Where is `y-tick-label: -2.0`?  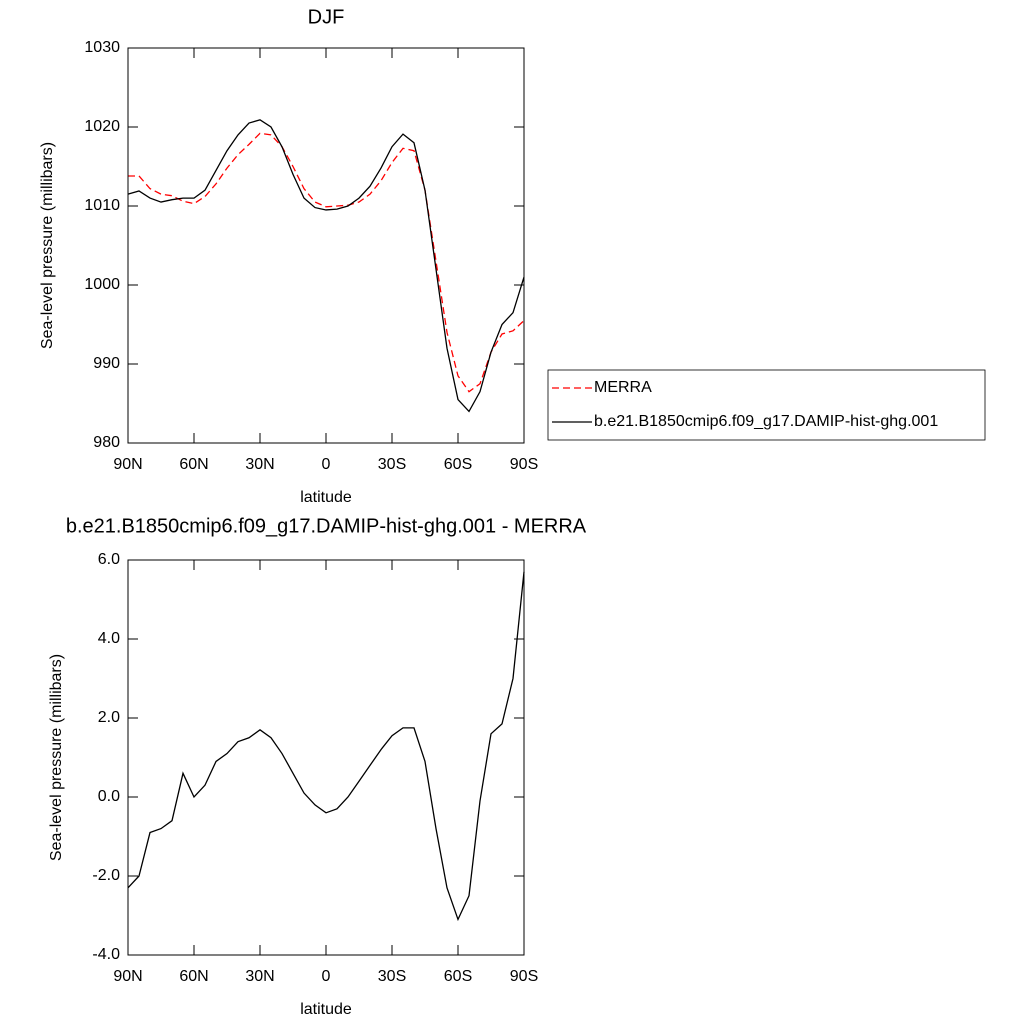 y-tick-label: -2.0 is located at coordinates (106, 875).